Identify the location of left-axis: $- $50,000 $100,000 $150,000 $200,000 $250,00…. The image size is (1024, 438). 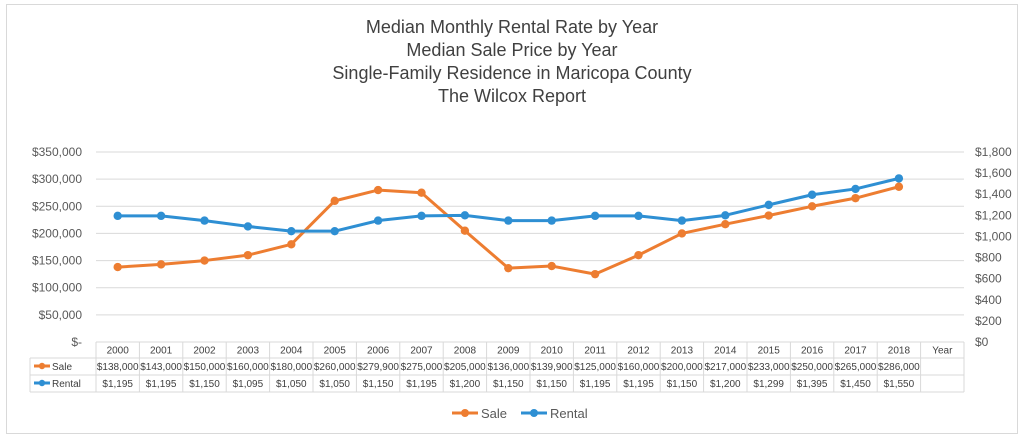
(57, 247).